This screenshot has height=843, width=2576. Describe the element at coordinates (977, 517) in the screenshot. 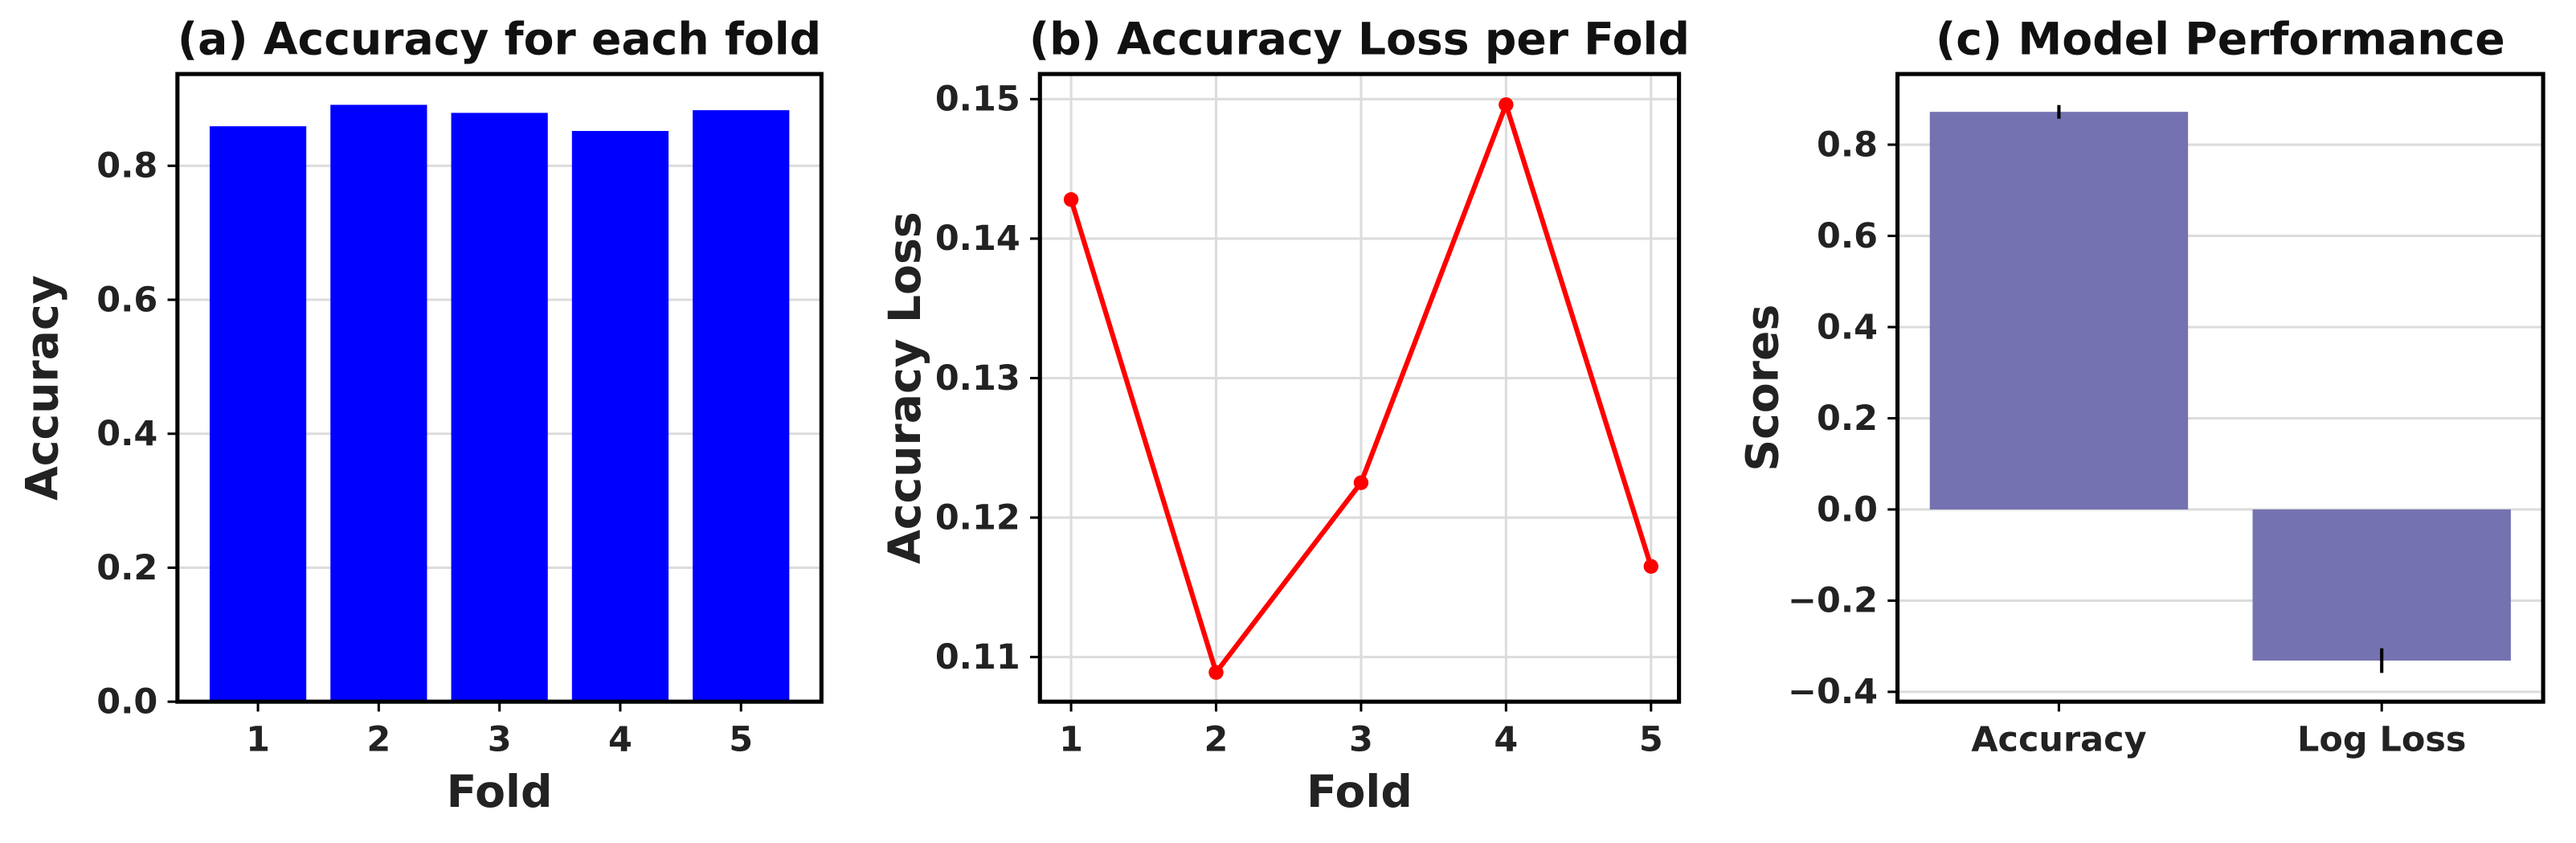

I see `y-tick-label: 0.12` at that location.